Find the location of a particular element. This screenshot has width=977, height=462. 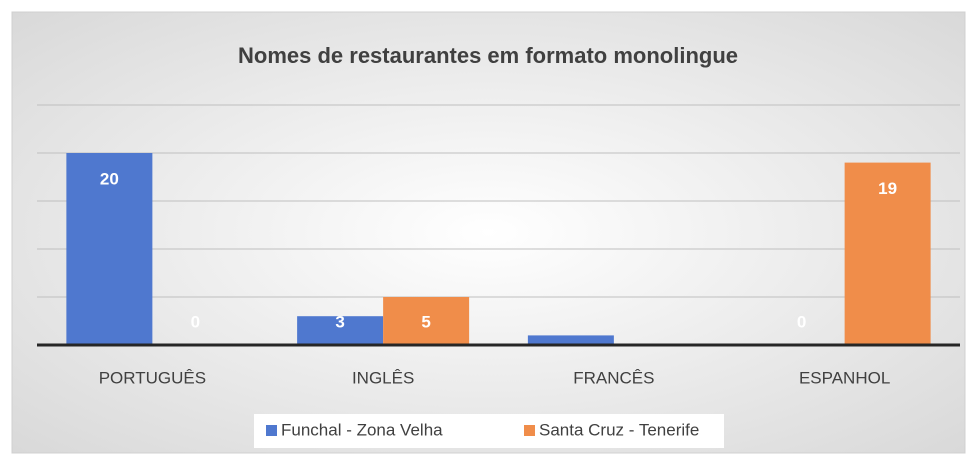

legend-box is located at coordinates (489, 431).